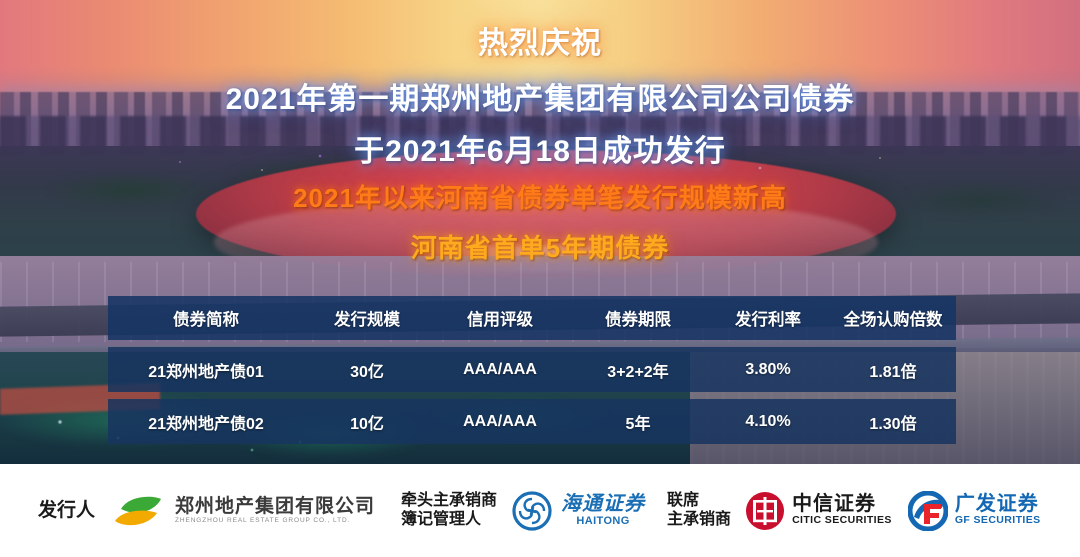 The image size is (1080, 557). I want to click on column-header-issue-rate: 发行利率, so click(768, 320).